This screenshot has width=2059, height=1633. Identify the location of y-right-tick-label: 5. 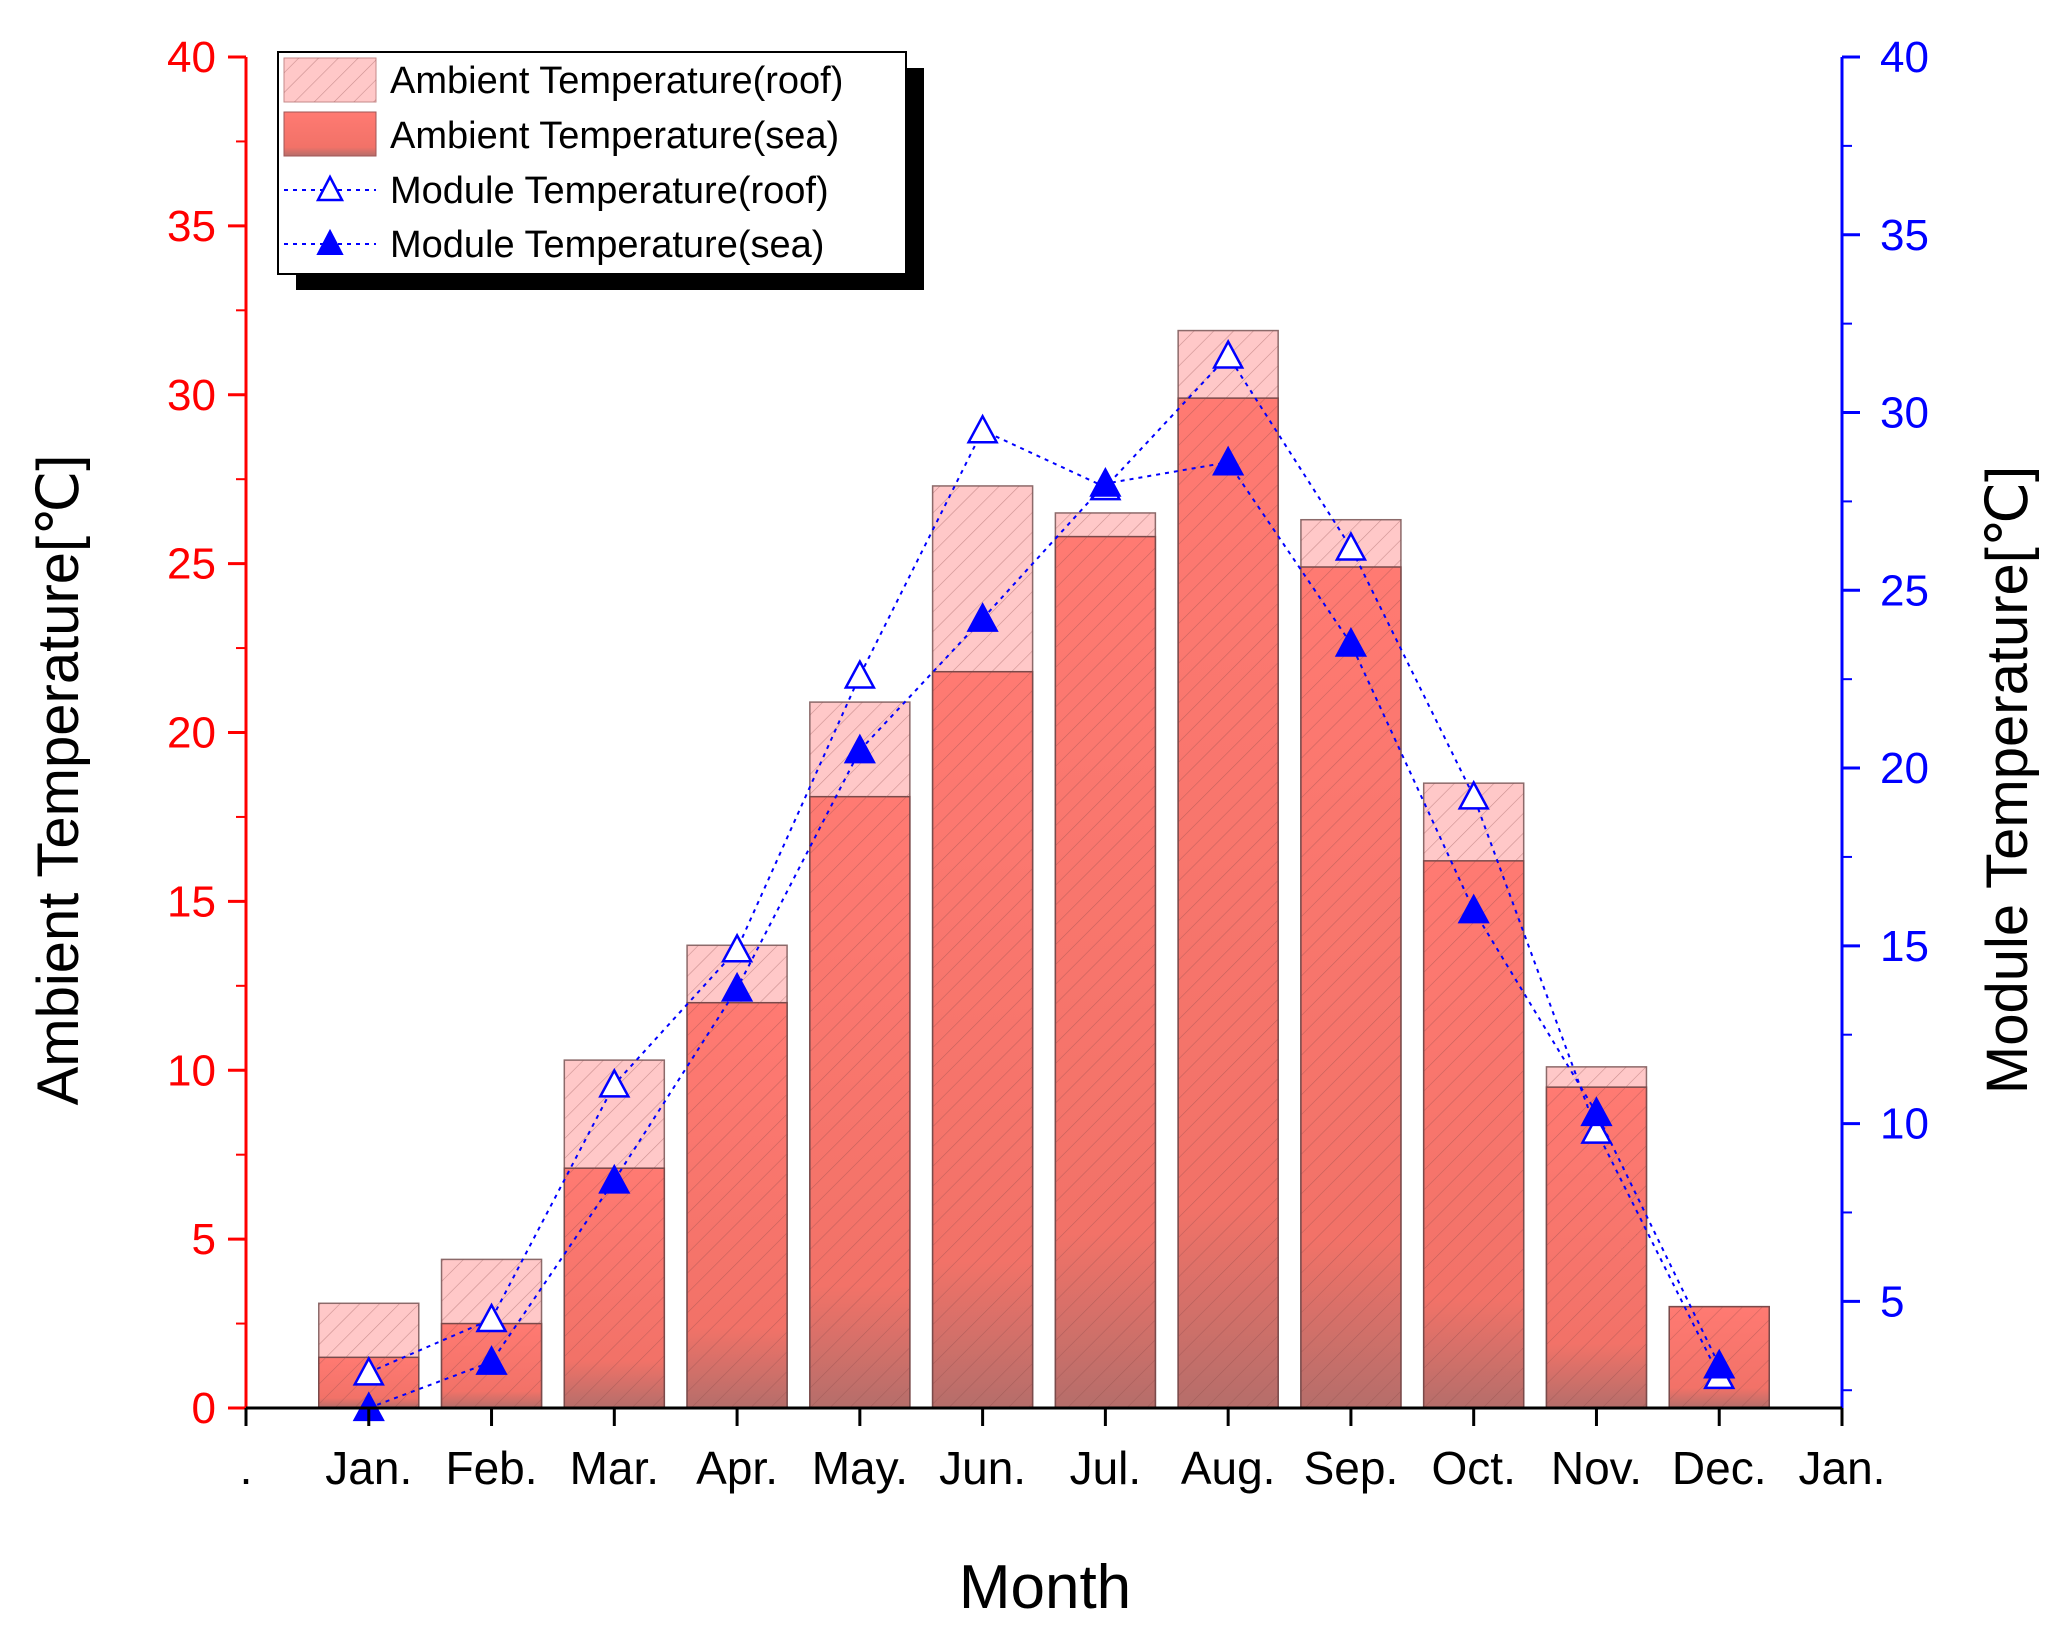
(1892, 1301).